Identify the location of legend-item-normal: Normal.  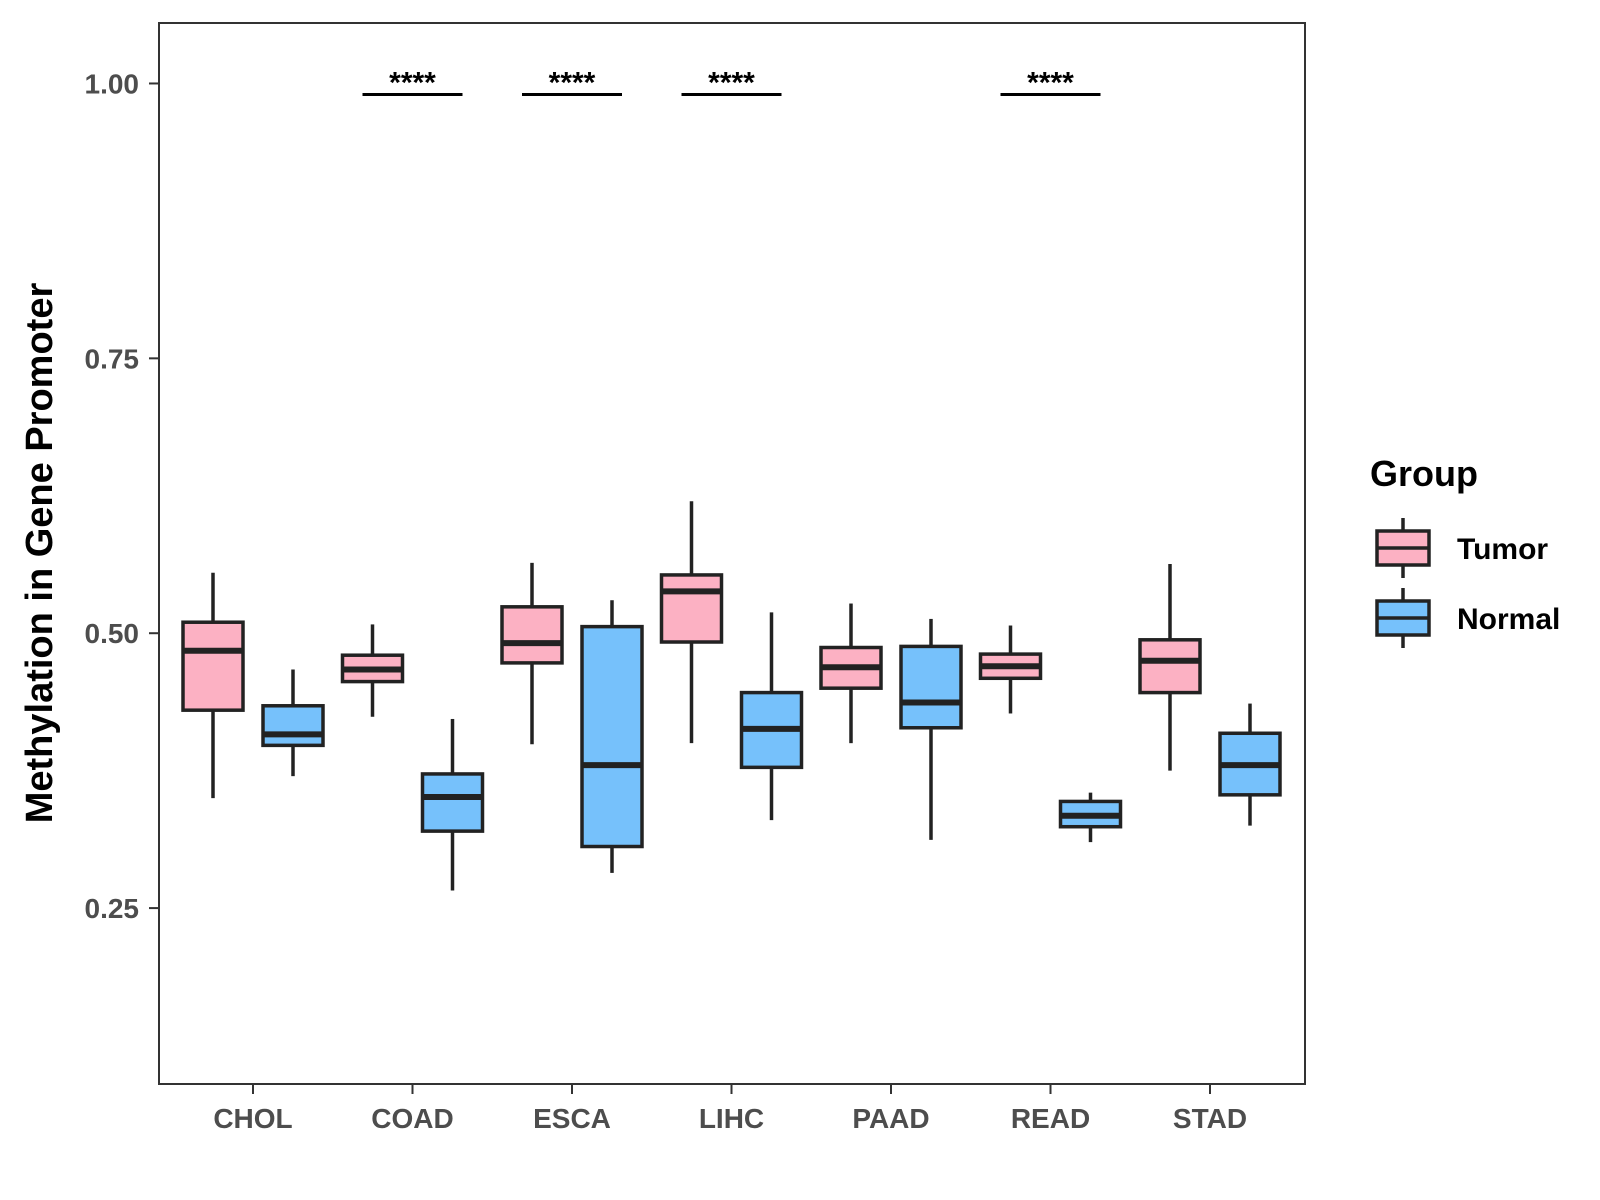
(1467, 618).